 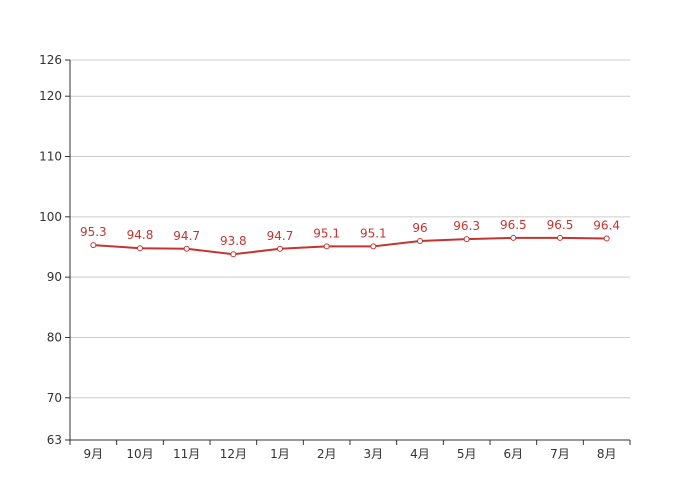 What do you see at coordinates (467, 454) in the screenshot?
I see `x-tick-label: 5月` at bounding box center [467, 454].